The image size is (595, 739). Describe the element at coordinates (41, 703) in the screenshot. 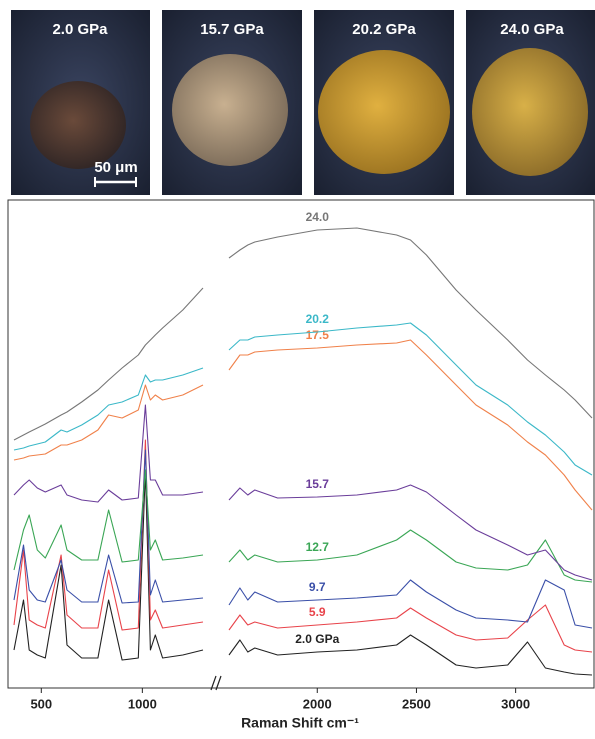

I see `x-tick-label: 500` at that location.